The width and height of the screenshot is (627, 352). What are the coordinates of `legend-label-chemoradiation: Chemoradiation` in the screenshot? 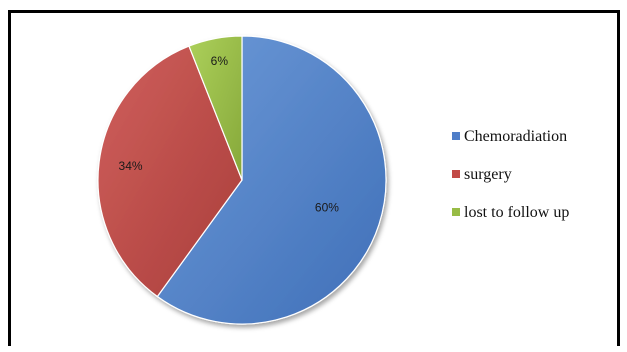 It's located at (515, 136).